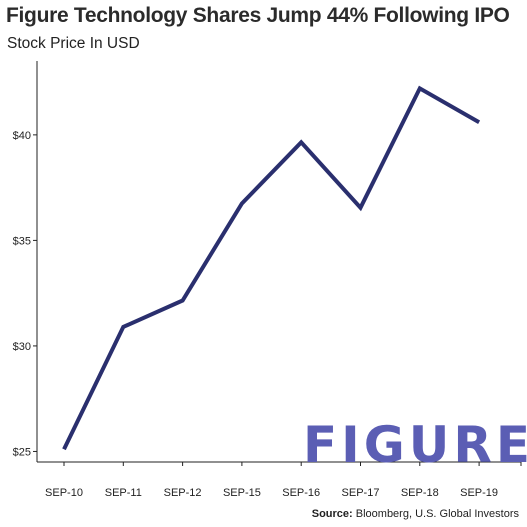 The width and height of the screenshot is (527, 527). What do you see at coordinates (73, 43) in the screenshot?
I see `chart-subtitle: Stock Price In USD` at bounding box center [73, 43].